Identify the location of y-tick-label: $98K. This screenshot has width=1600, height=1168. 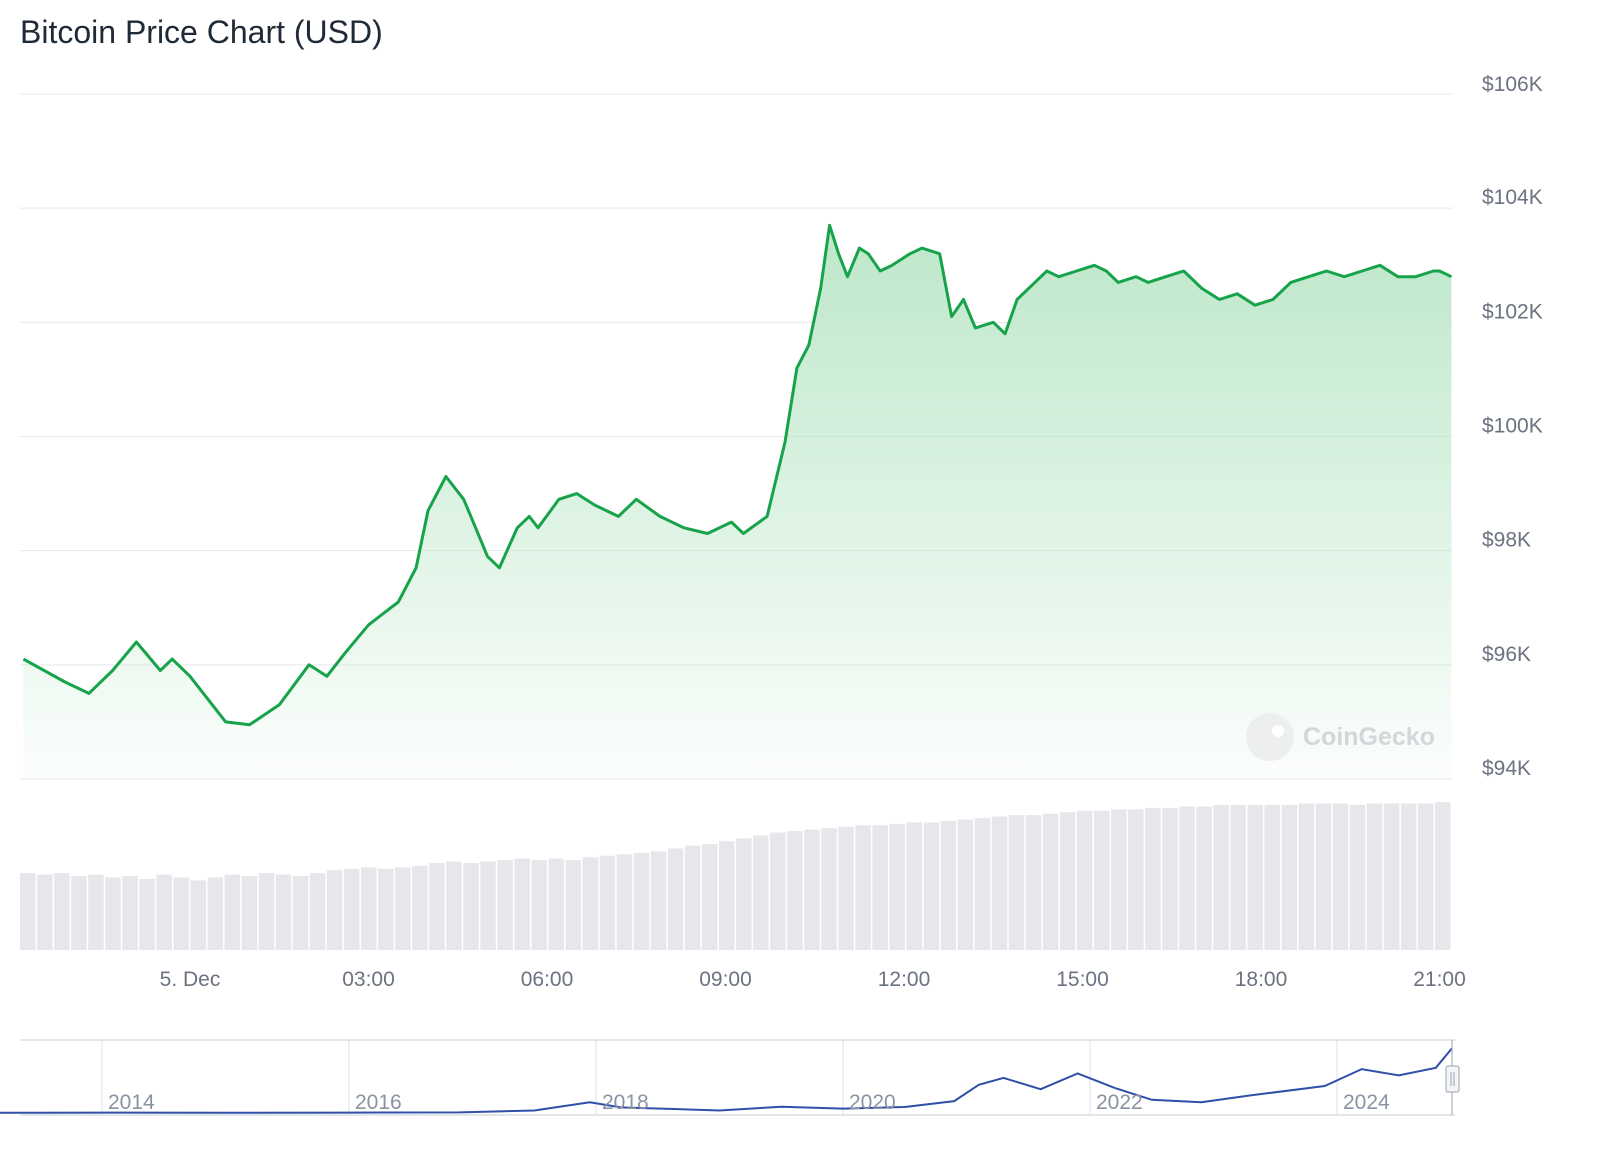
(1506, 540).